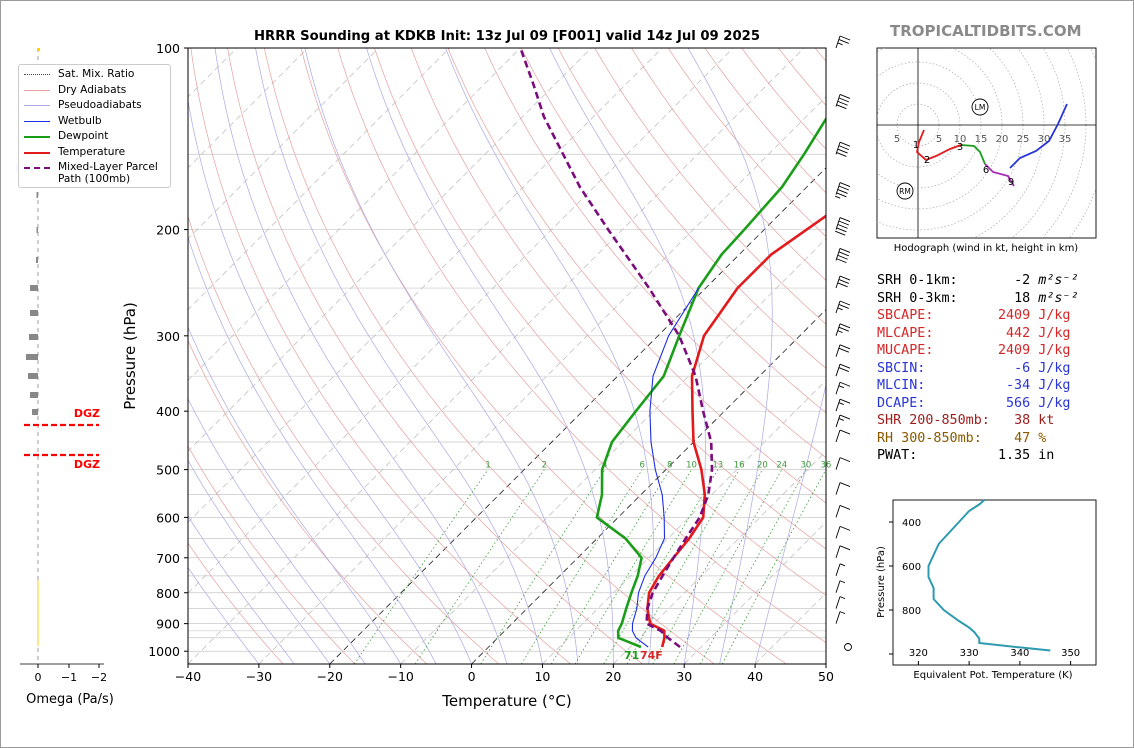  What do you see at coordinates (901, 385) in the screenshot?
I see `param-label: MLCIN:` at bounding box center [901, 385].